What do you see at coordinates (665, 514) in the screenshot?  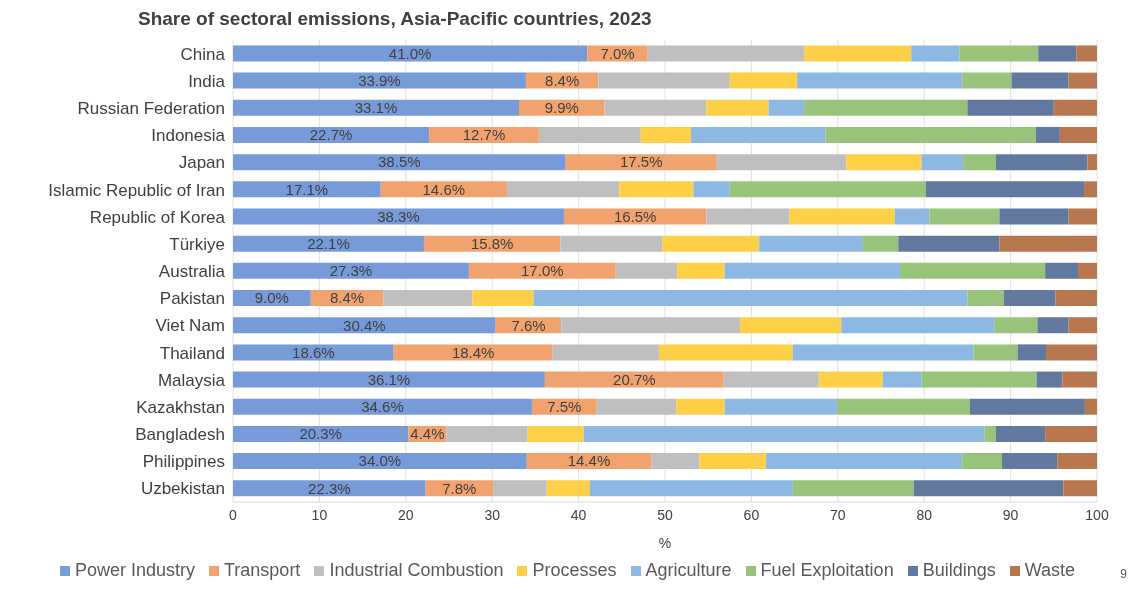 I see `x-tick-label: 50` at bounding box center [665, 514].